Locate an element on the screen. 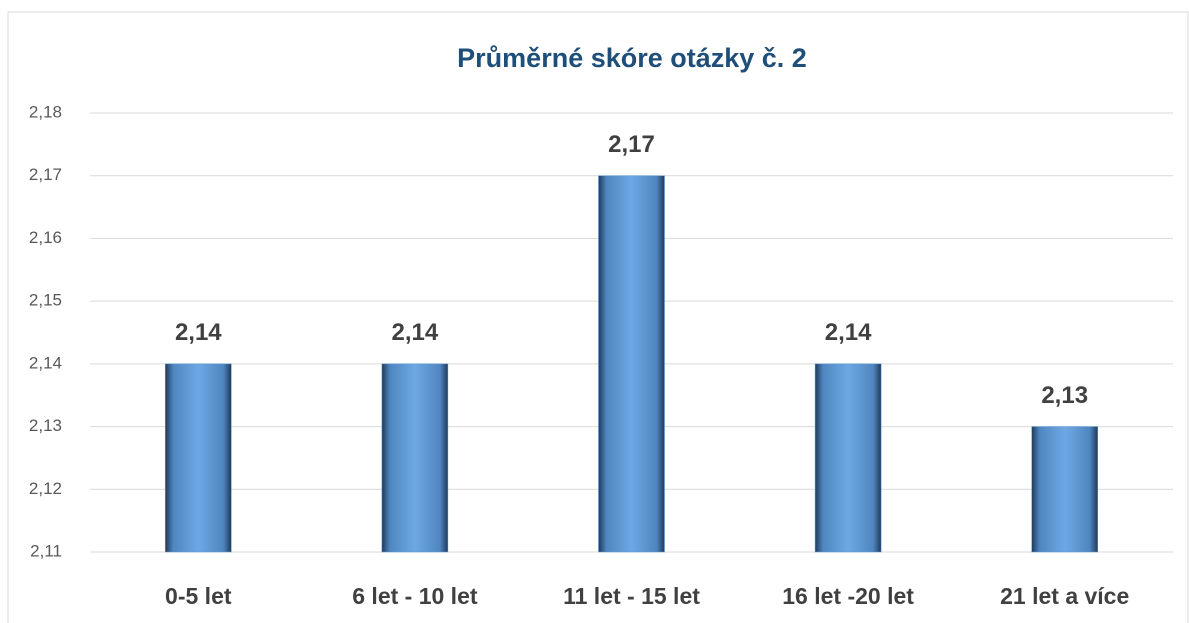 This screenshot has height=623, width=1189. x-tick-label: 11 let - 15 let is located at coordinates (631, 596).